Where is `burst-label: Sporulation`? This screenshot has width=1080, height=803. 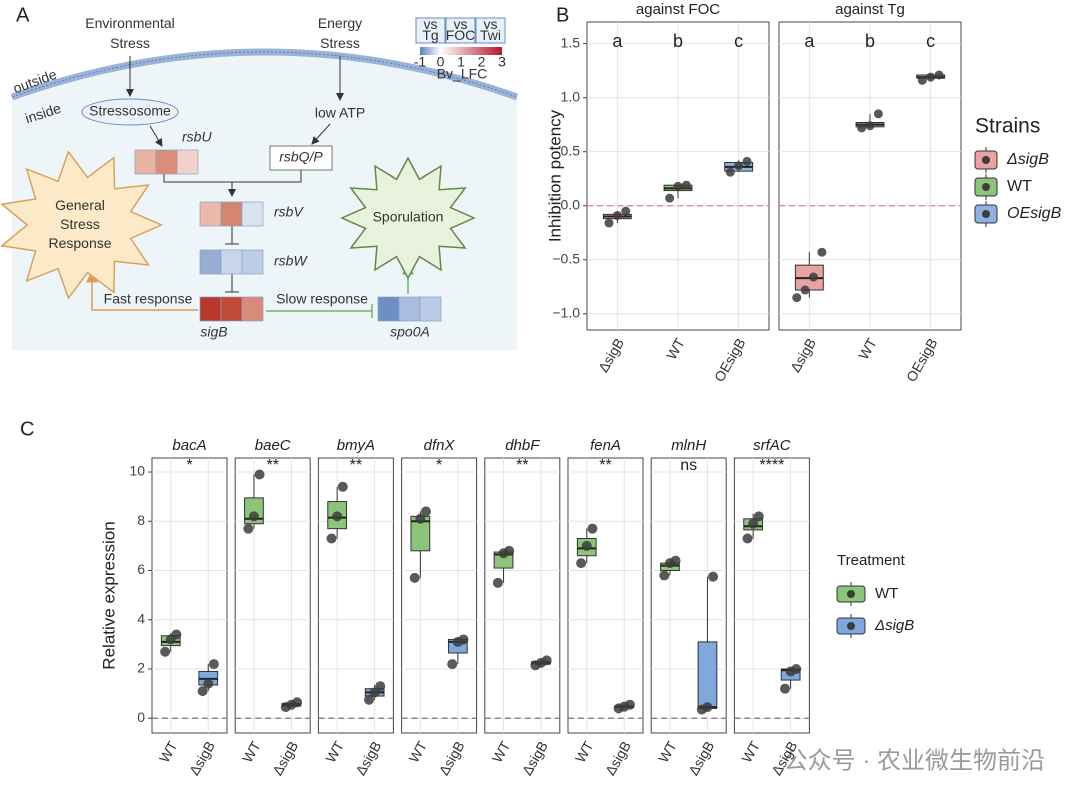 burst-label: Sporulation is located at coordinates (408, 217).